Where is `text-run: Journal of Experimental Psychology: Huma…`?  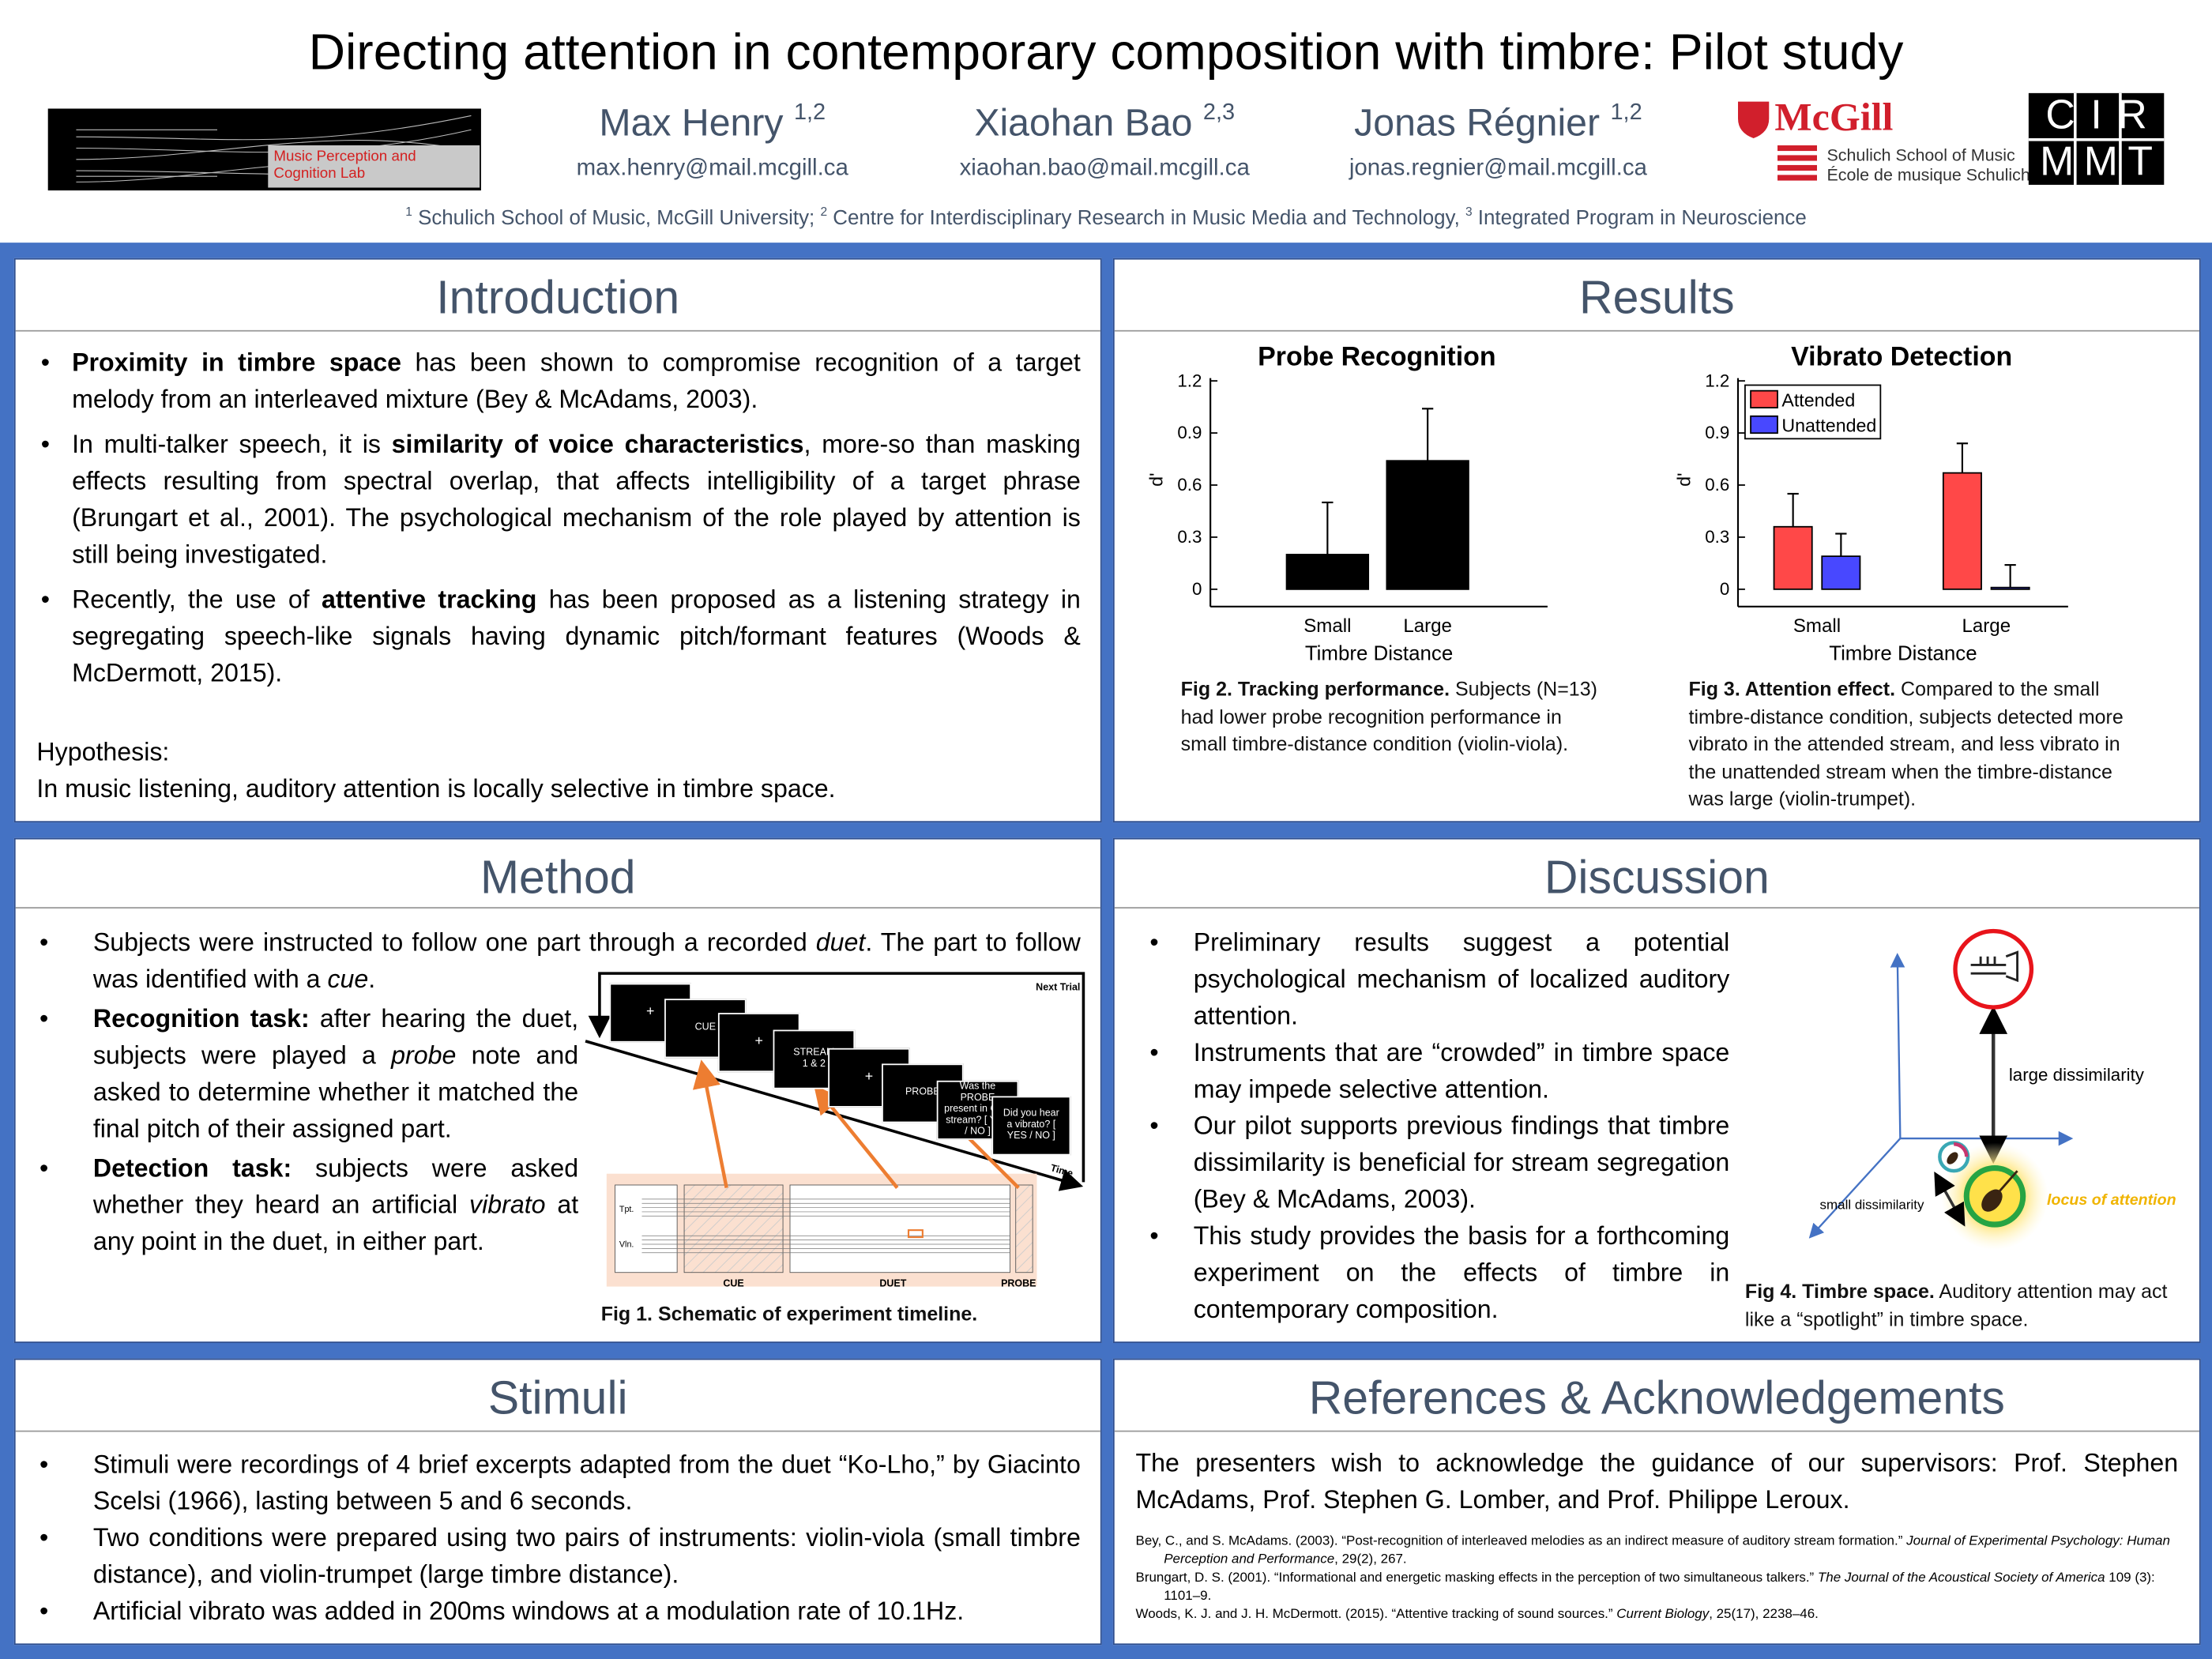 text-run: Journal of Experimental Psychology: Huma… is located at coordinates (1667, 1550).